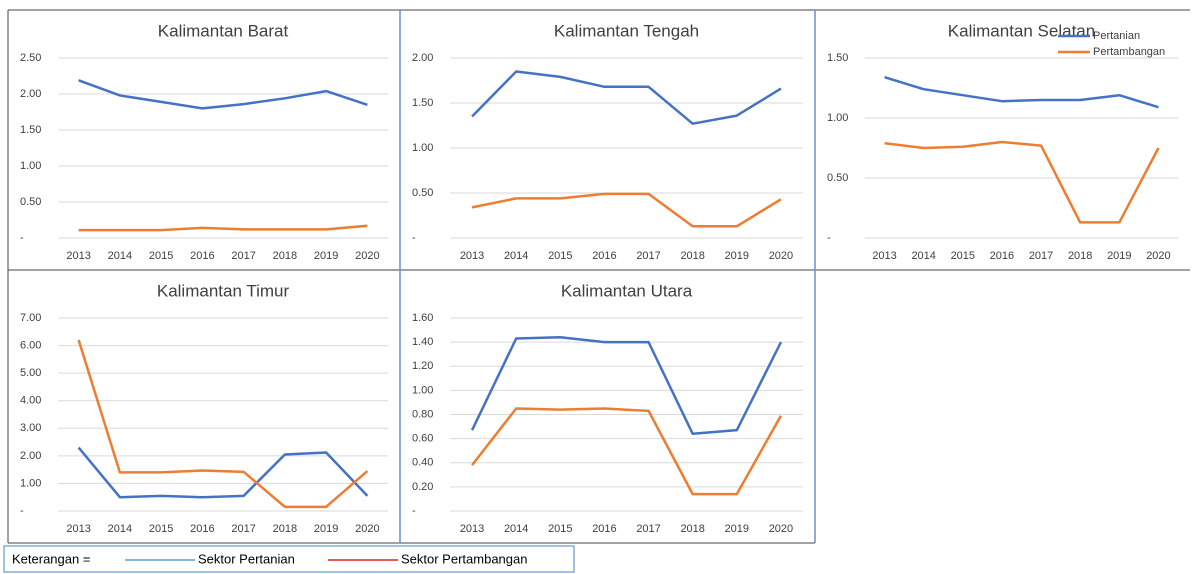  I want to click on y-tick-label: 7.00, so click(30, 318).